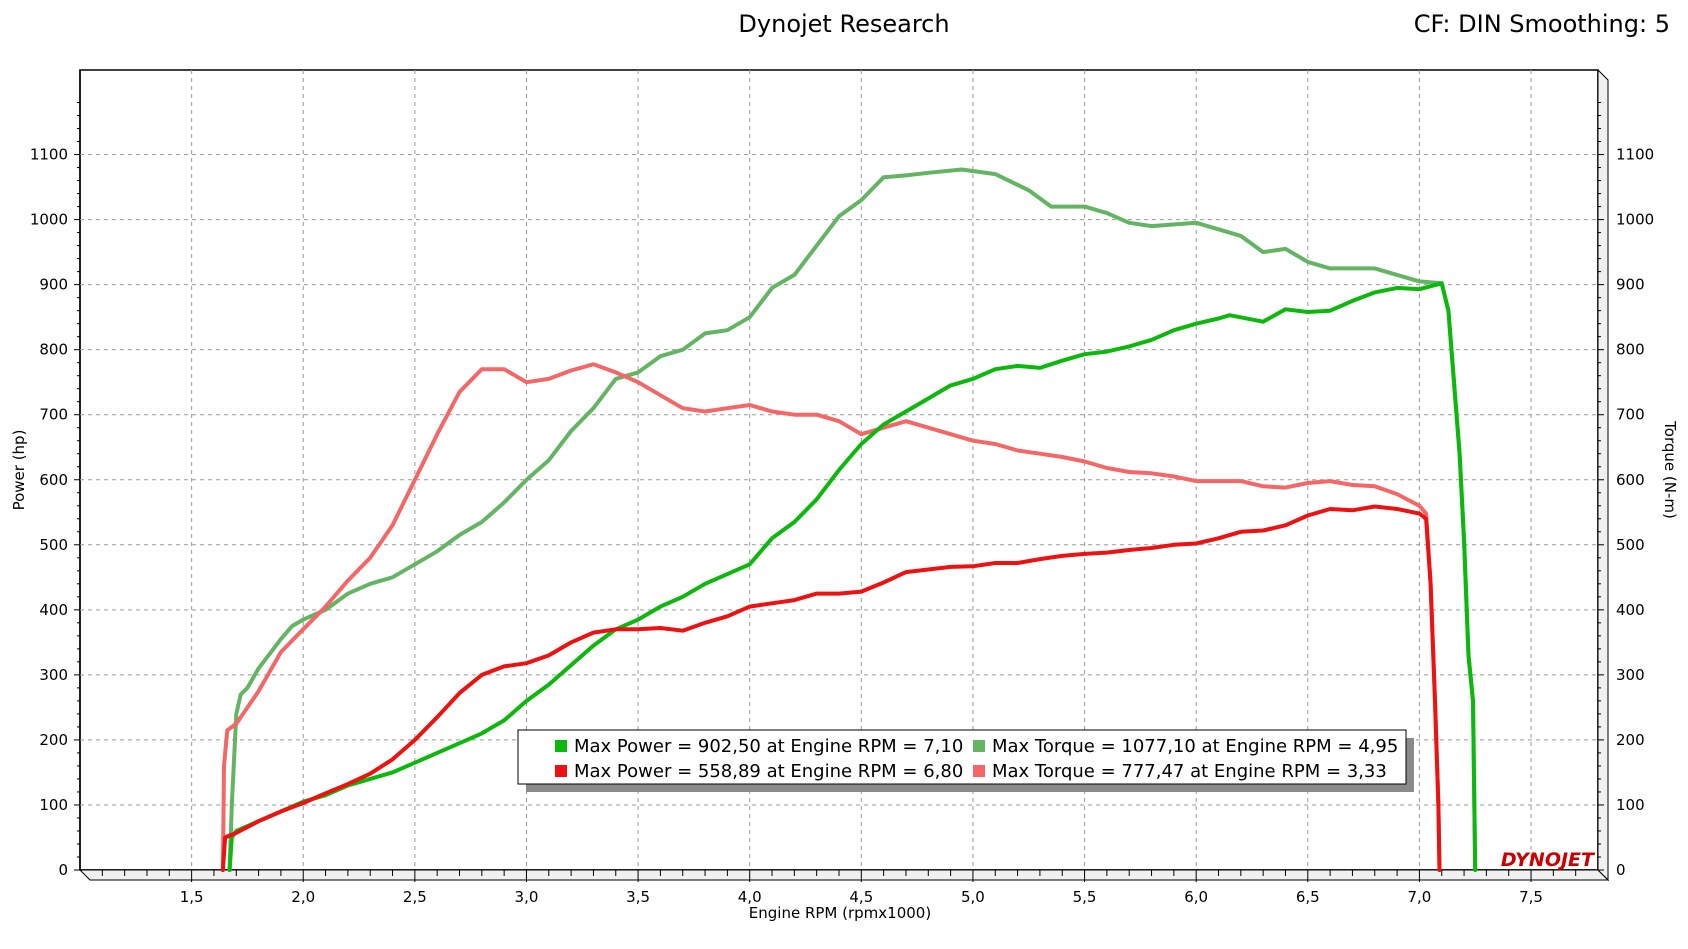  What do you see at coordinates (1630, 805) in the screenshot?
I see `y-tick-label-right: 100` at bounding box center [1630, 805].